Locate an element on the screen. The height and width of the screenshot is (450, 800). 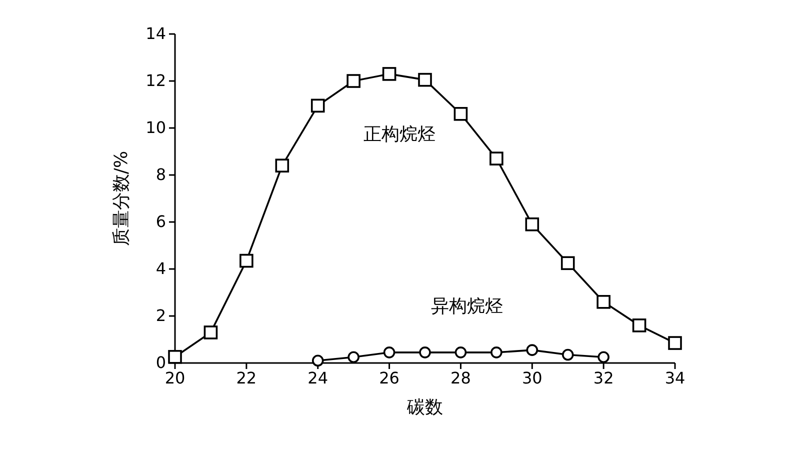
x-tick-label: 20 is located at coordinates (175, 378).